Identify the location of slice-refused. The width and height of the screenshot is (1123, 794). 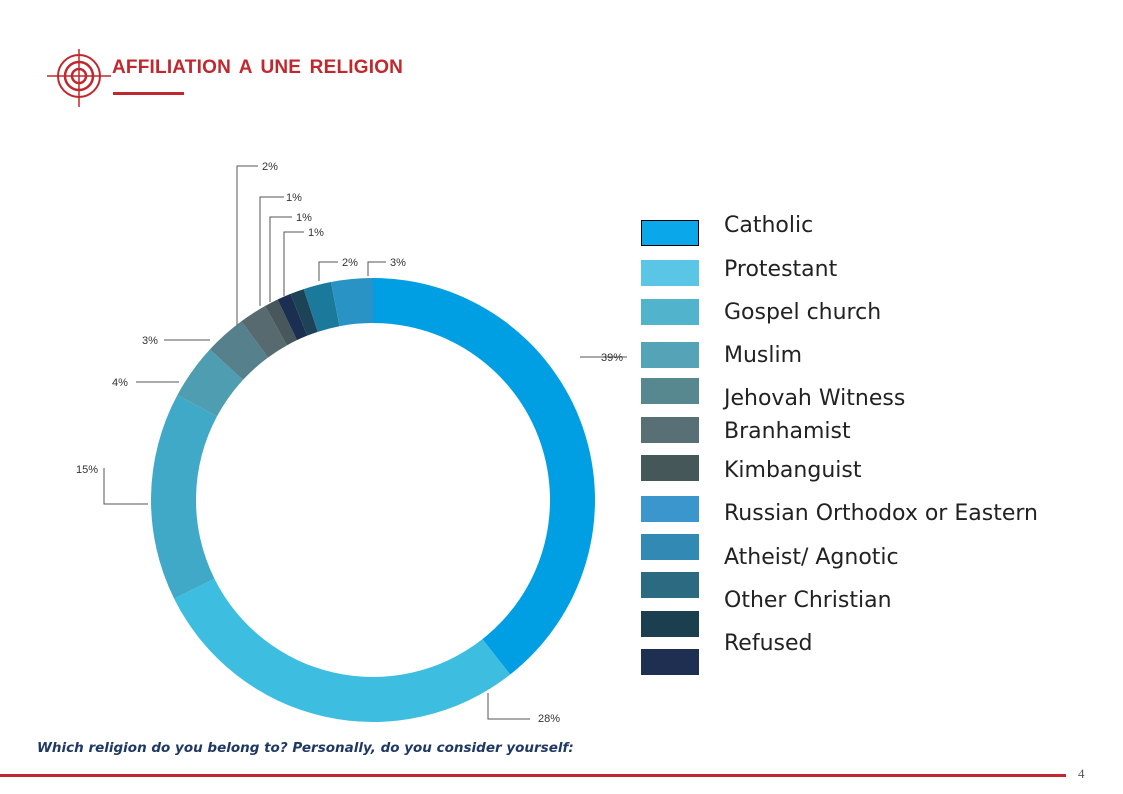
(292, 317).